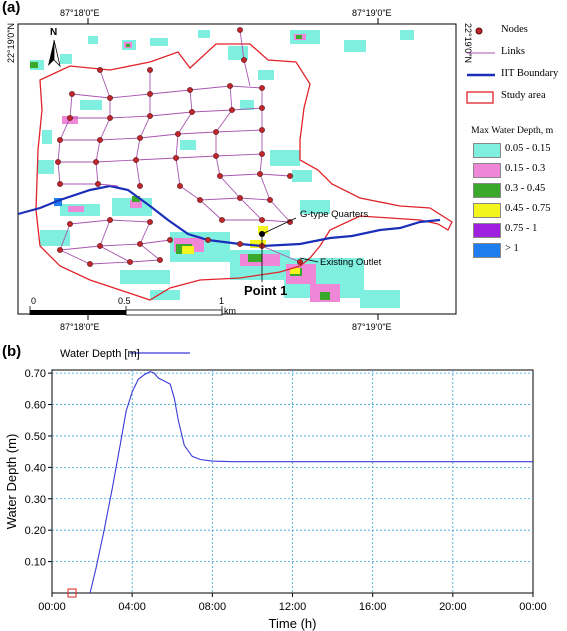 Image resolution: width=567 pixels, height=631 pixels. Describe the element at coordinates (512, 248) in the screenshot. I see `depth-class-label: > 1` at that location.